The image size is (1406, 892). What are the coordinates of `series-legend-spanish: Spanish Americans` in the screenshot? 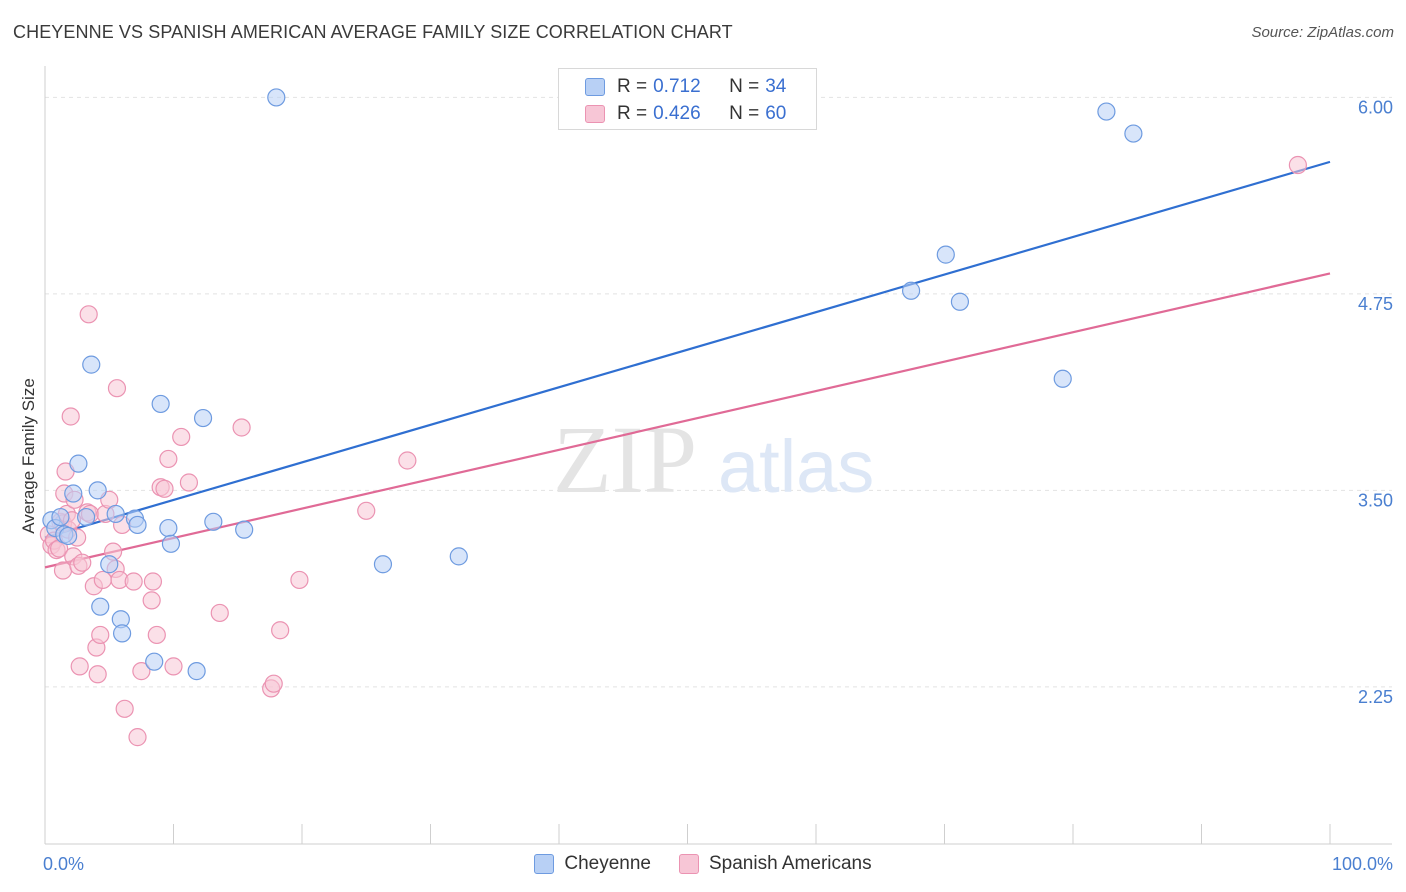 It's located at (775, 864).